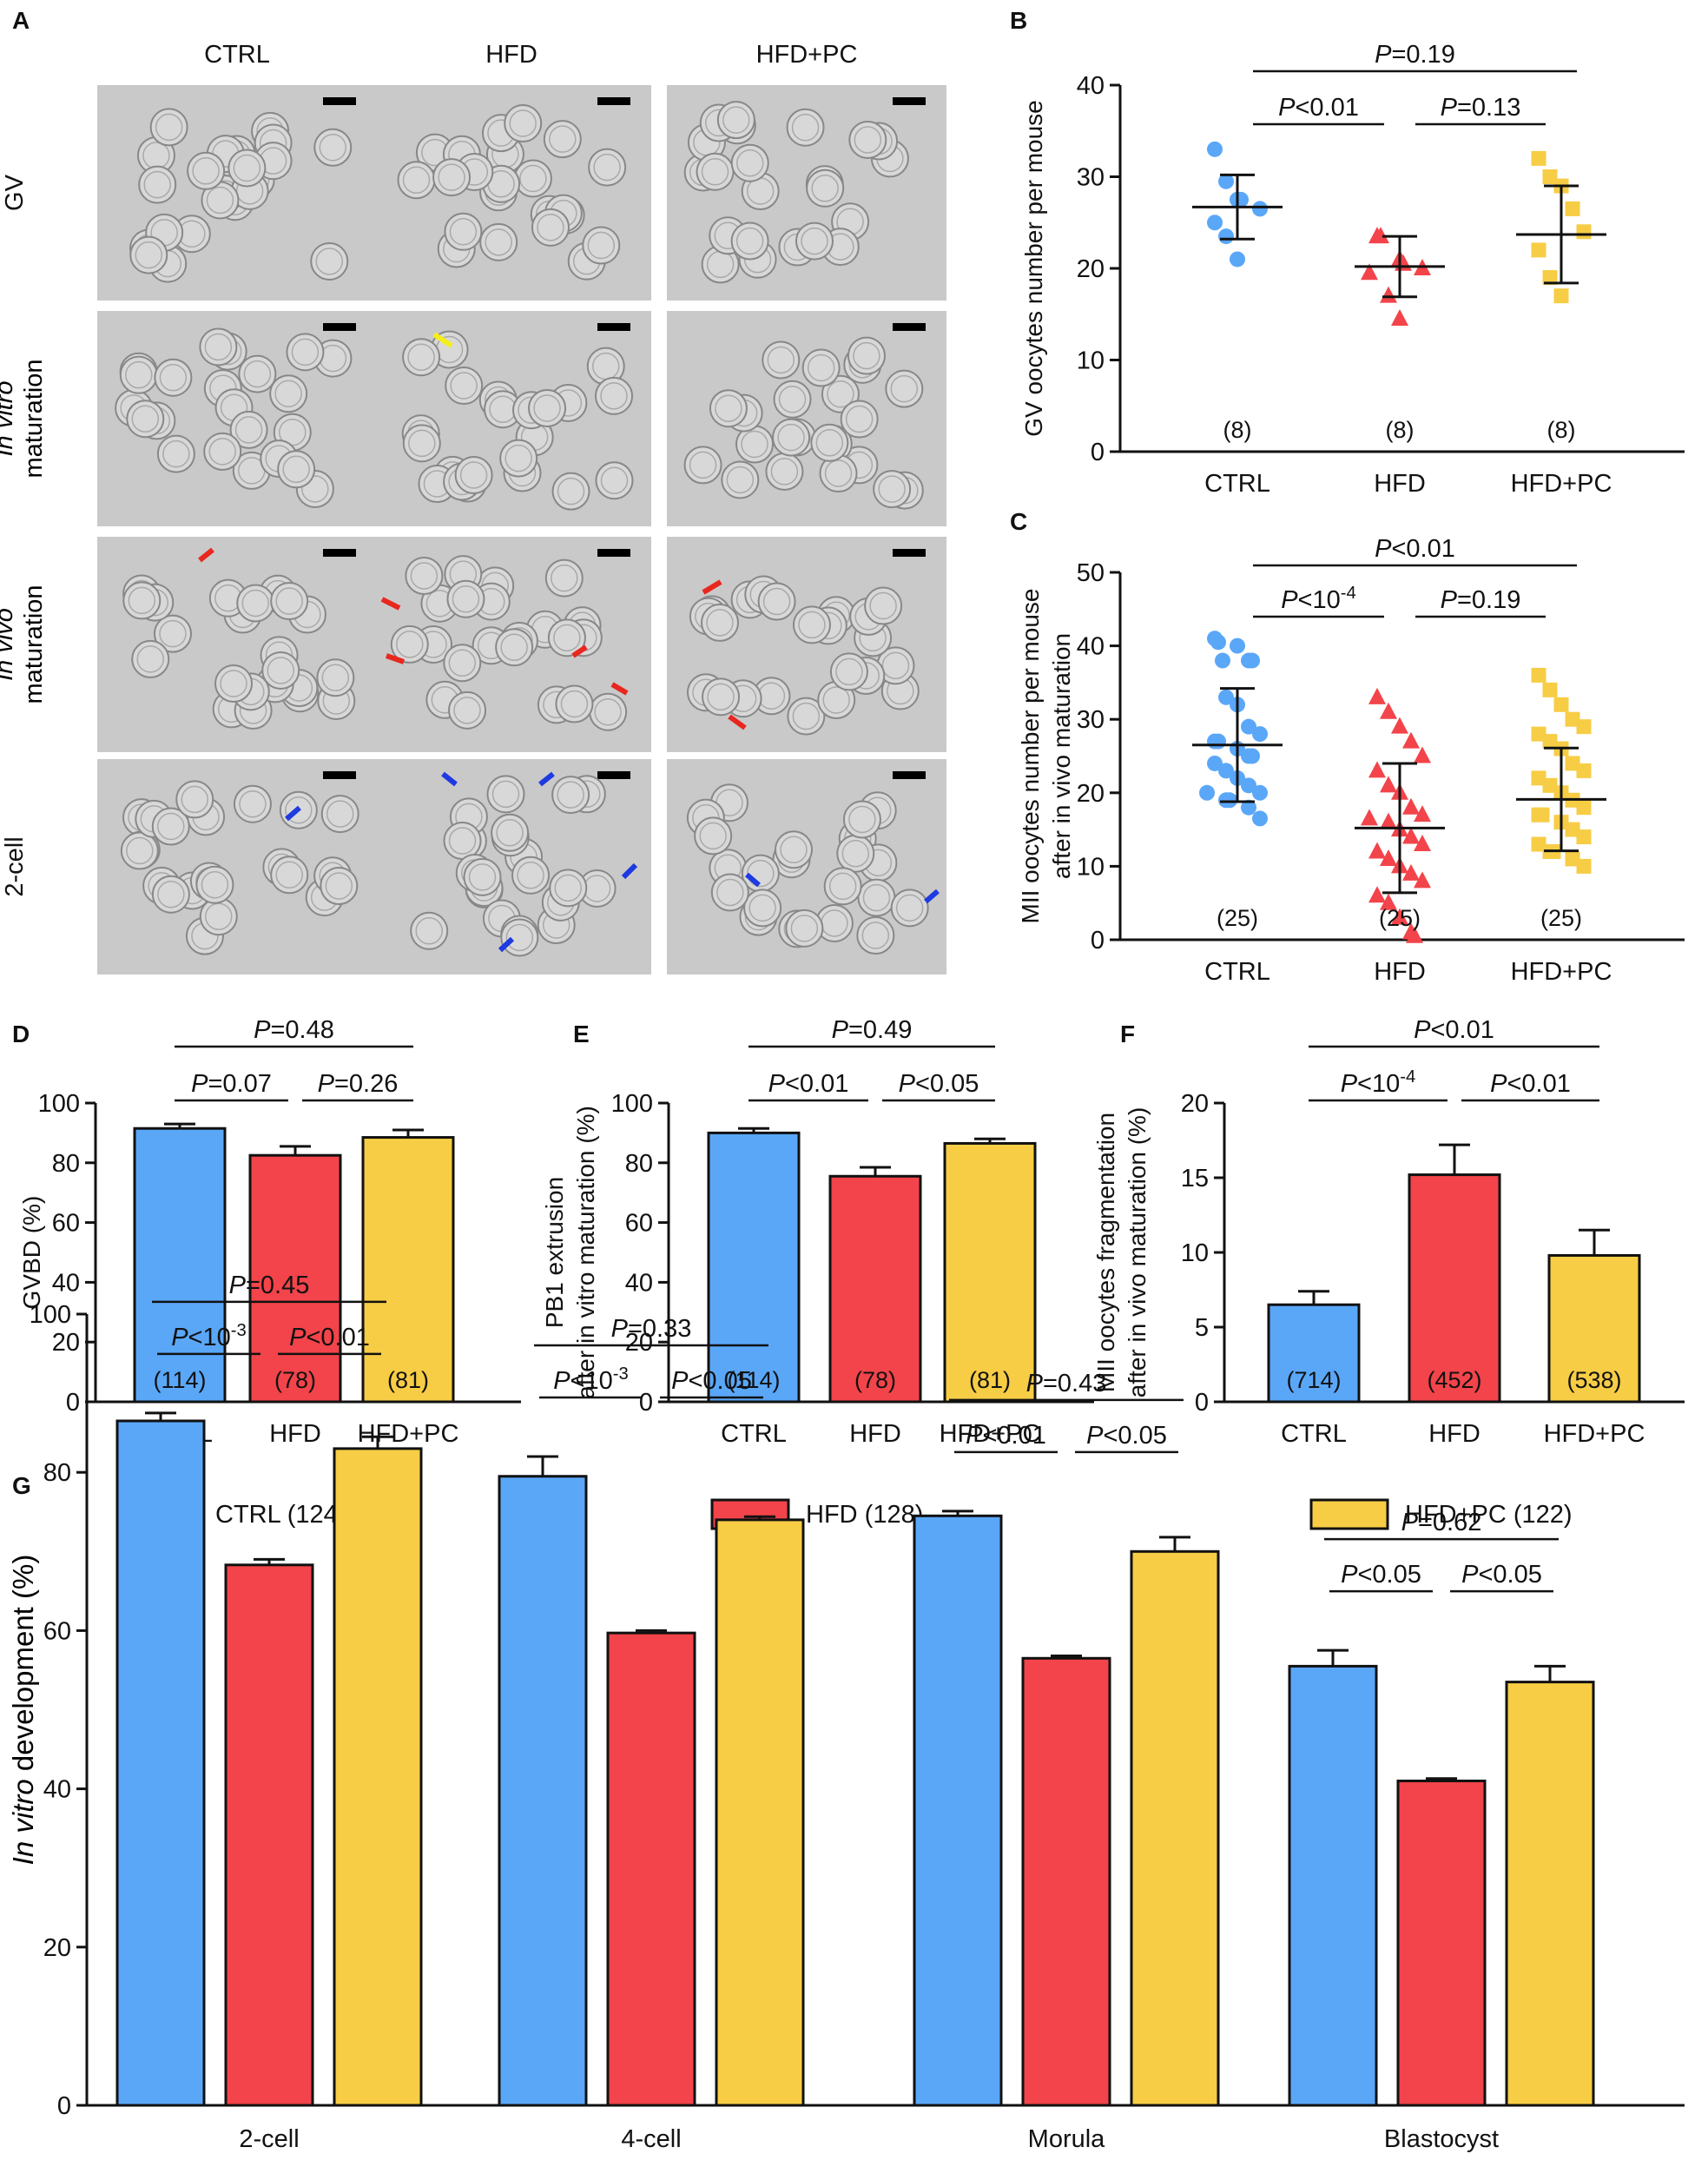  Describe the element at coordinates (875, 1380) in the screenshot. I see `n-label: (78)` at that location.